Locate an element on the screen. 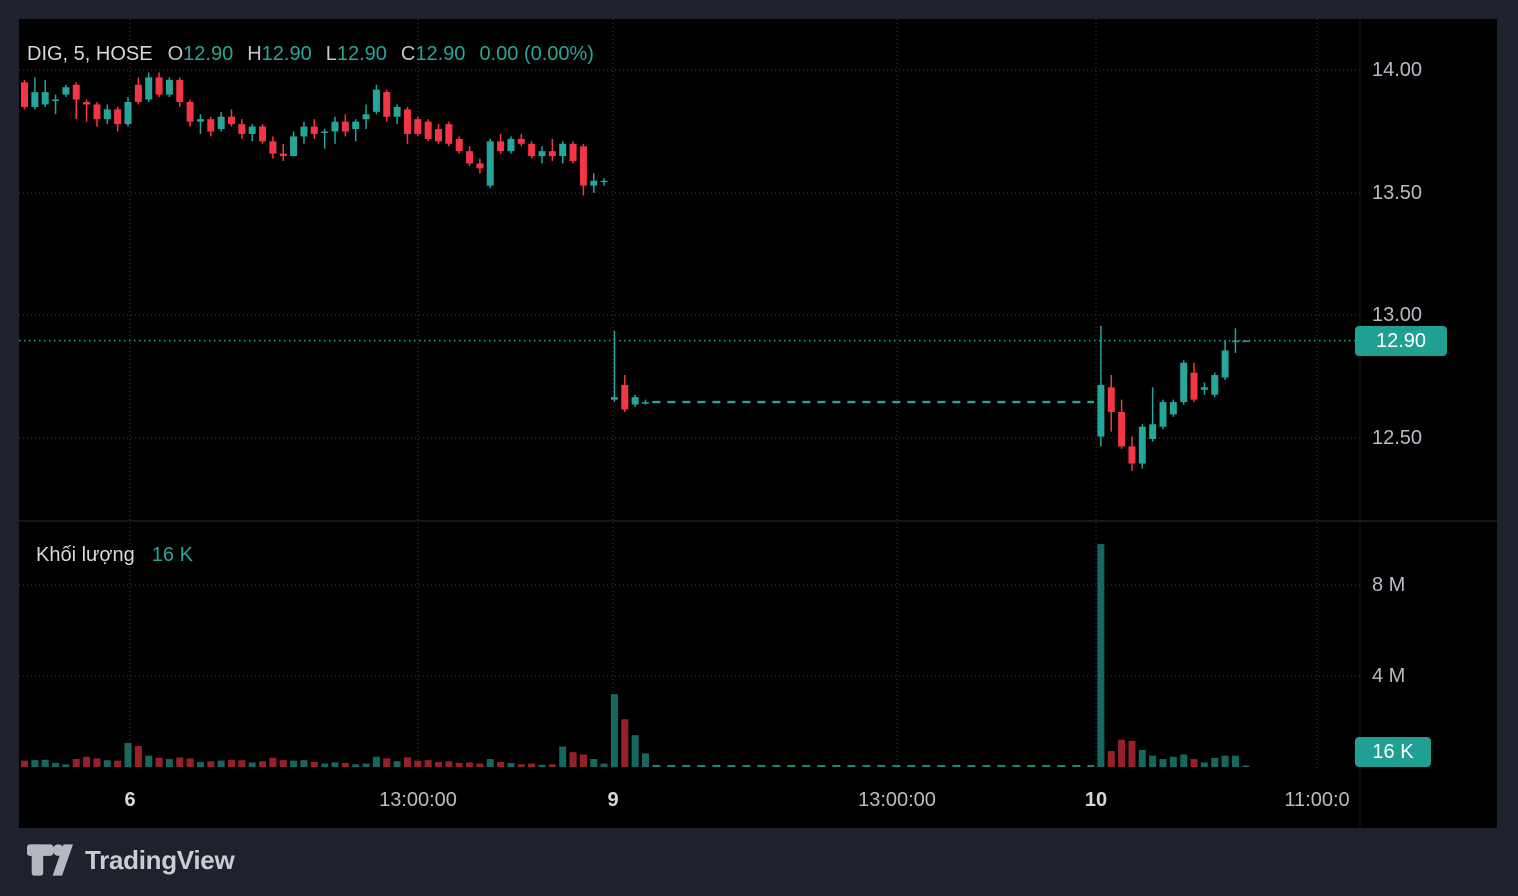  high-value: 12.90 is located at coordinates (286, 54).